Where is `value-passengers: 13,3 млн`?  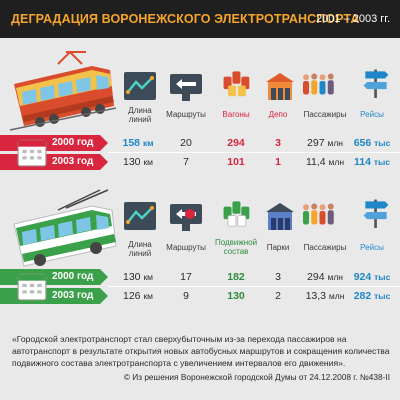 value-passengers: 13,3 млн is located at coordinates (325, 296).